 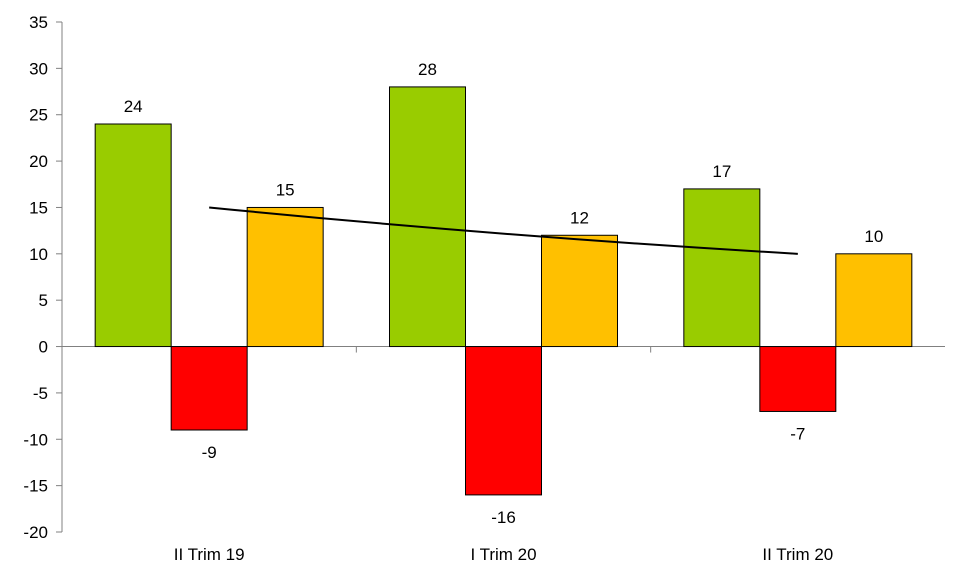 I want to click on y-tick-label: -10, so click(x=35, y=439).